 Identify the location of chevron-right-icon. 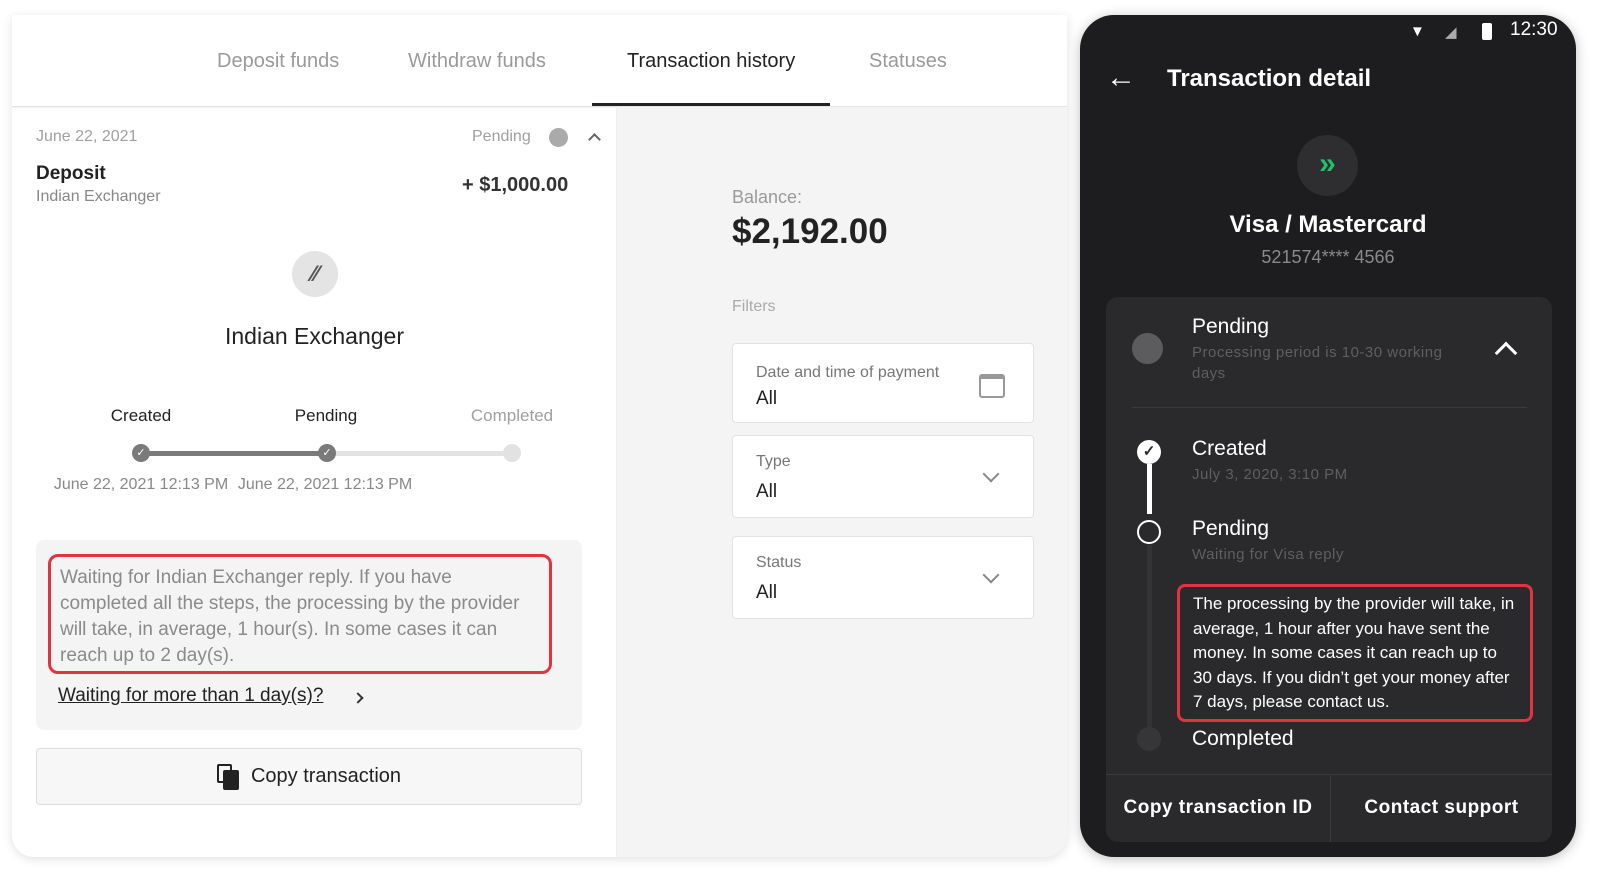
(358, 698).